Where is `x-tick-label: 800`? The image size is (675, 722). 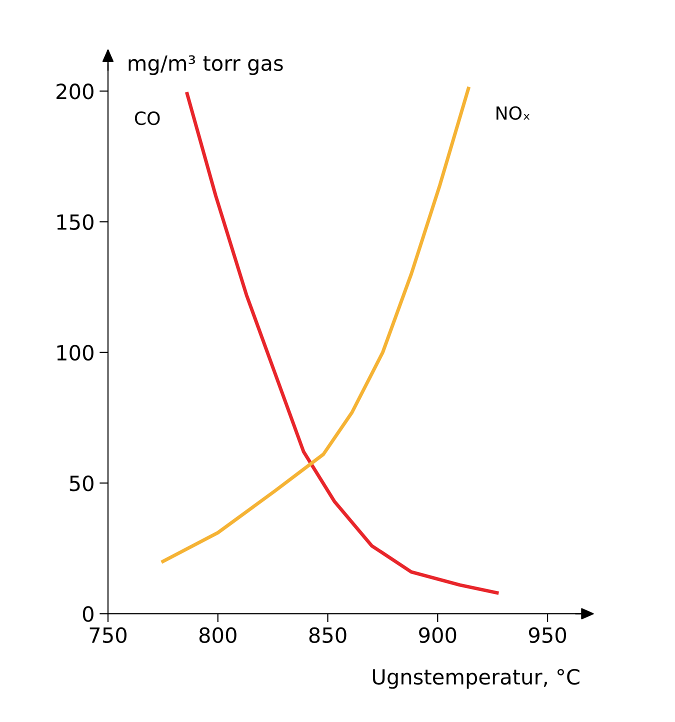
x-tick-label: 800 is located at coordinates (217, 635).